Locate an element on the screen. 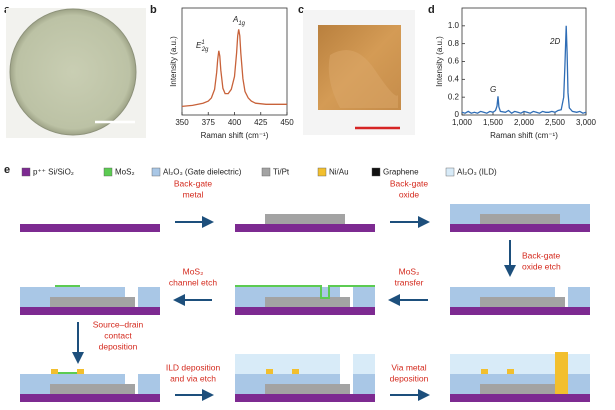 The image size is (615, 410). y-tick-label: 1.0 is located at coordinates (454, 25).